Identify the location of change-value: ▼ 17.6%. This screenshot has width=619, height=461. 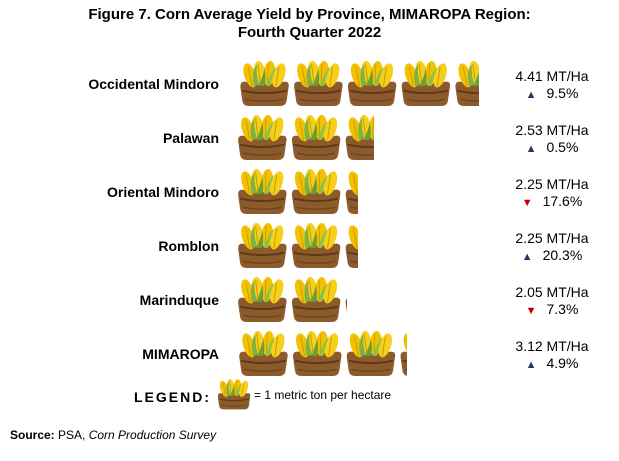
(550, 202).